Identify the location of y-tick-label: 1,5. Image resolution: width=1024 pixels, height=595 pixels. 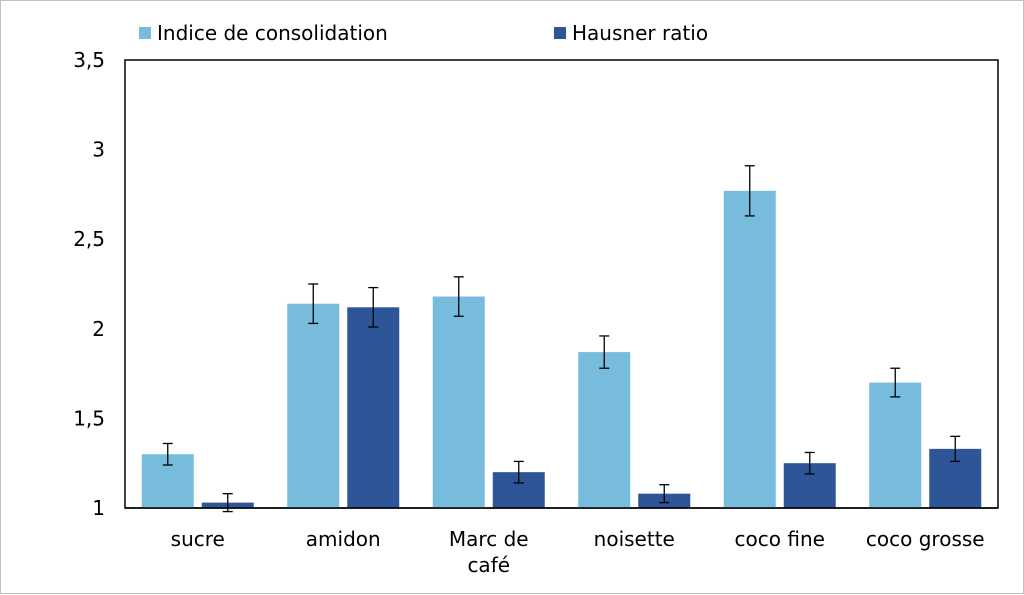
(89, 418).